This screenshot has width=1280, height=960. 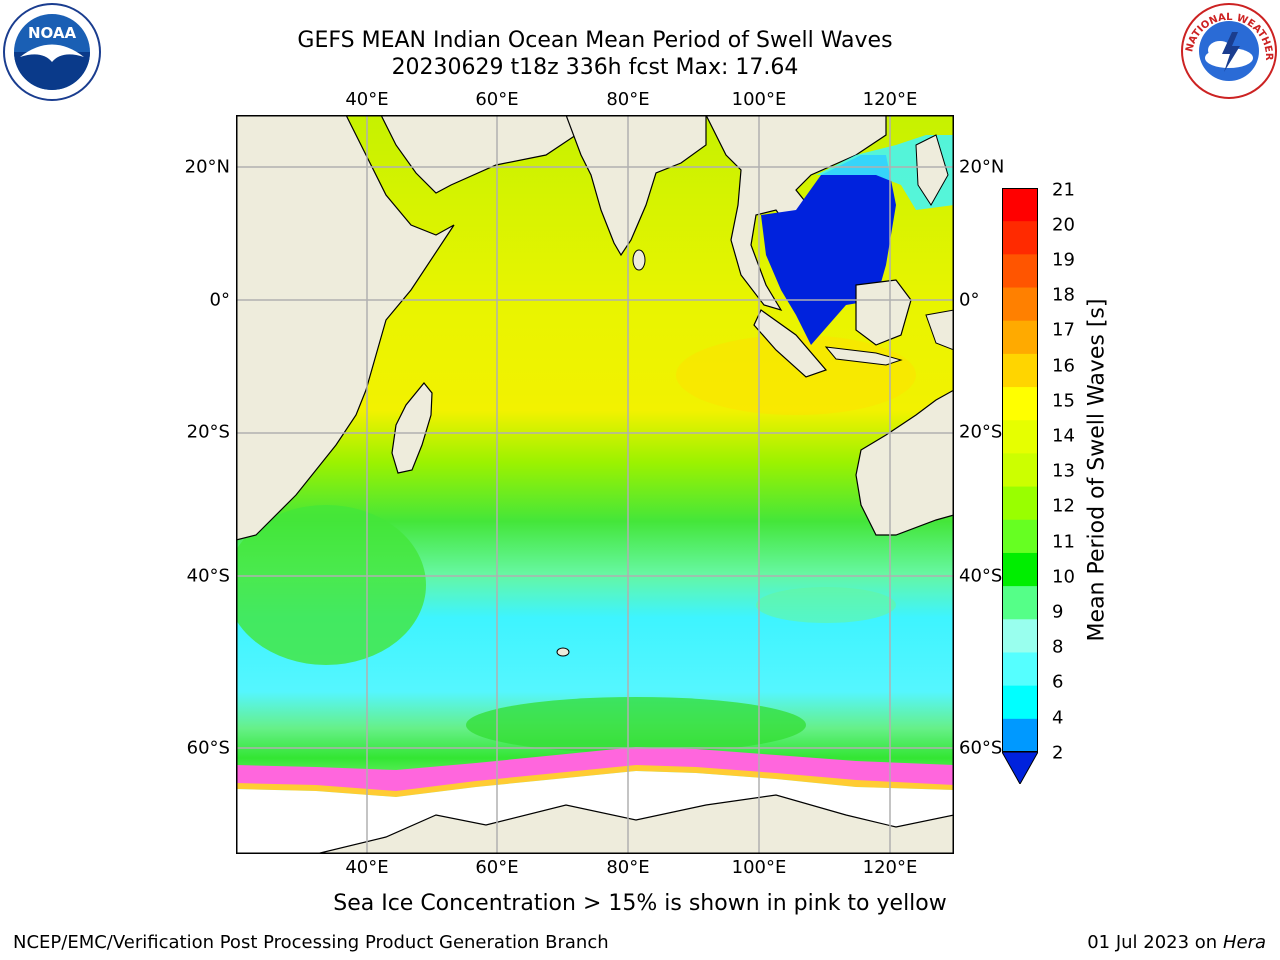 What do you see at coordinates (981, 576) in the screenshot?
I see `lat-tick-right: 40°S` at bounding box center [981, 576].